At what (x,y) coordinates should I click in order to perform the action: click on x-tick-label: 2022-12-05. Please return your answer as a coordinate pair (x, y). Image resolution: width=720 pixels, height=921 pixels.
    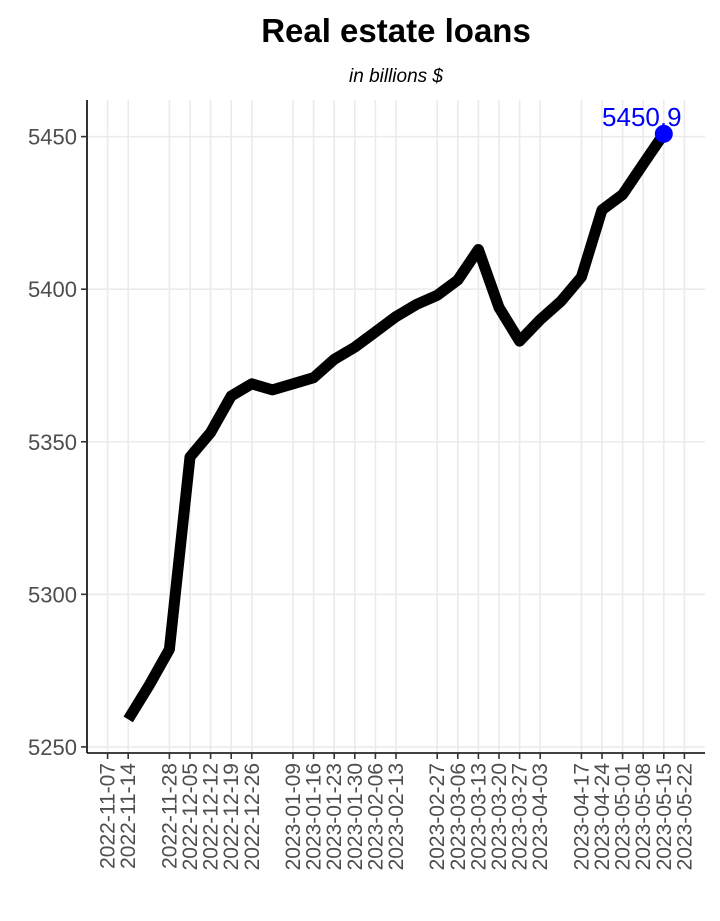
    Looking at the image, I should click on (190, 816).